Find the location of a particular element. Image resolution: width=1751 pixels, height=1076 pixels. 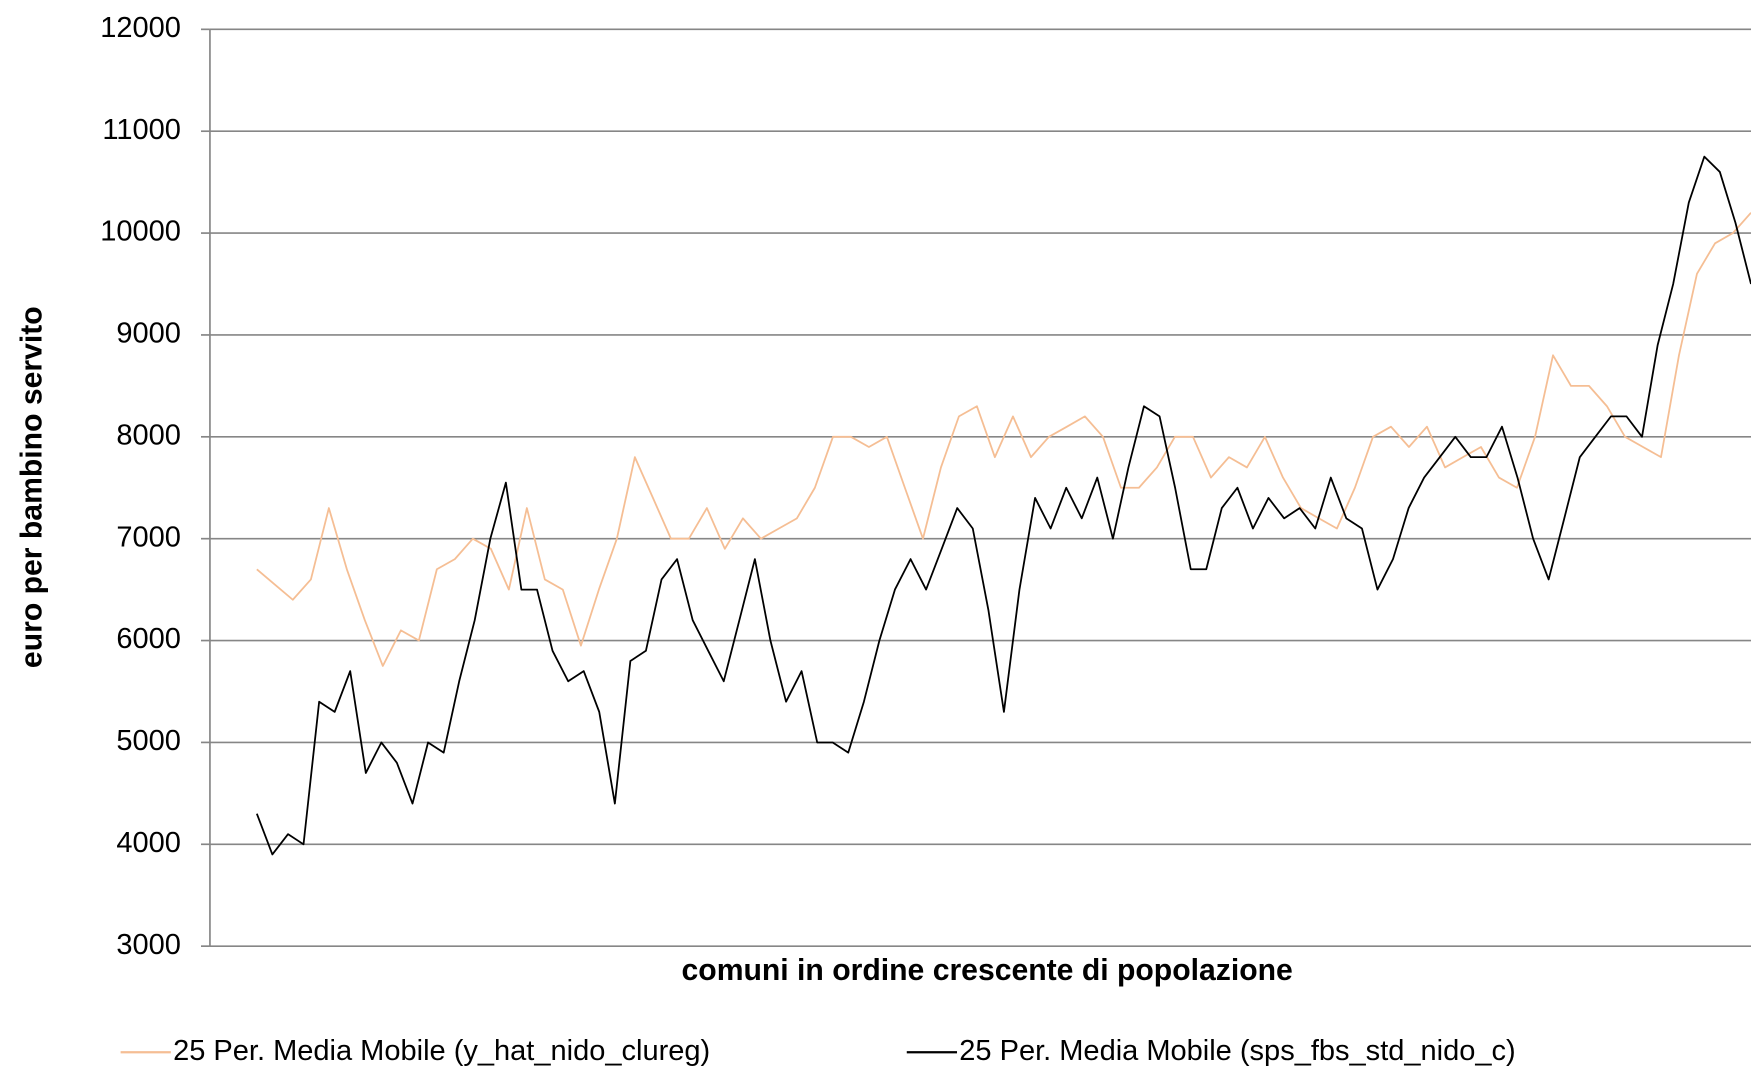

y-tick-label: 4000 is located at coordinates (148, 843).